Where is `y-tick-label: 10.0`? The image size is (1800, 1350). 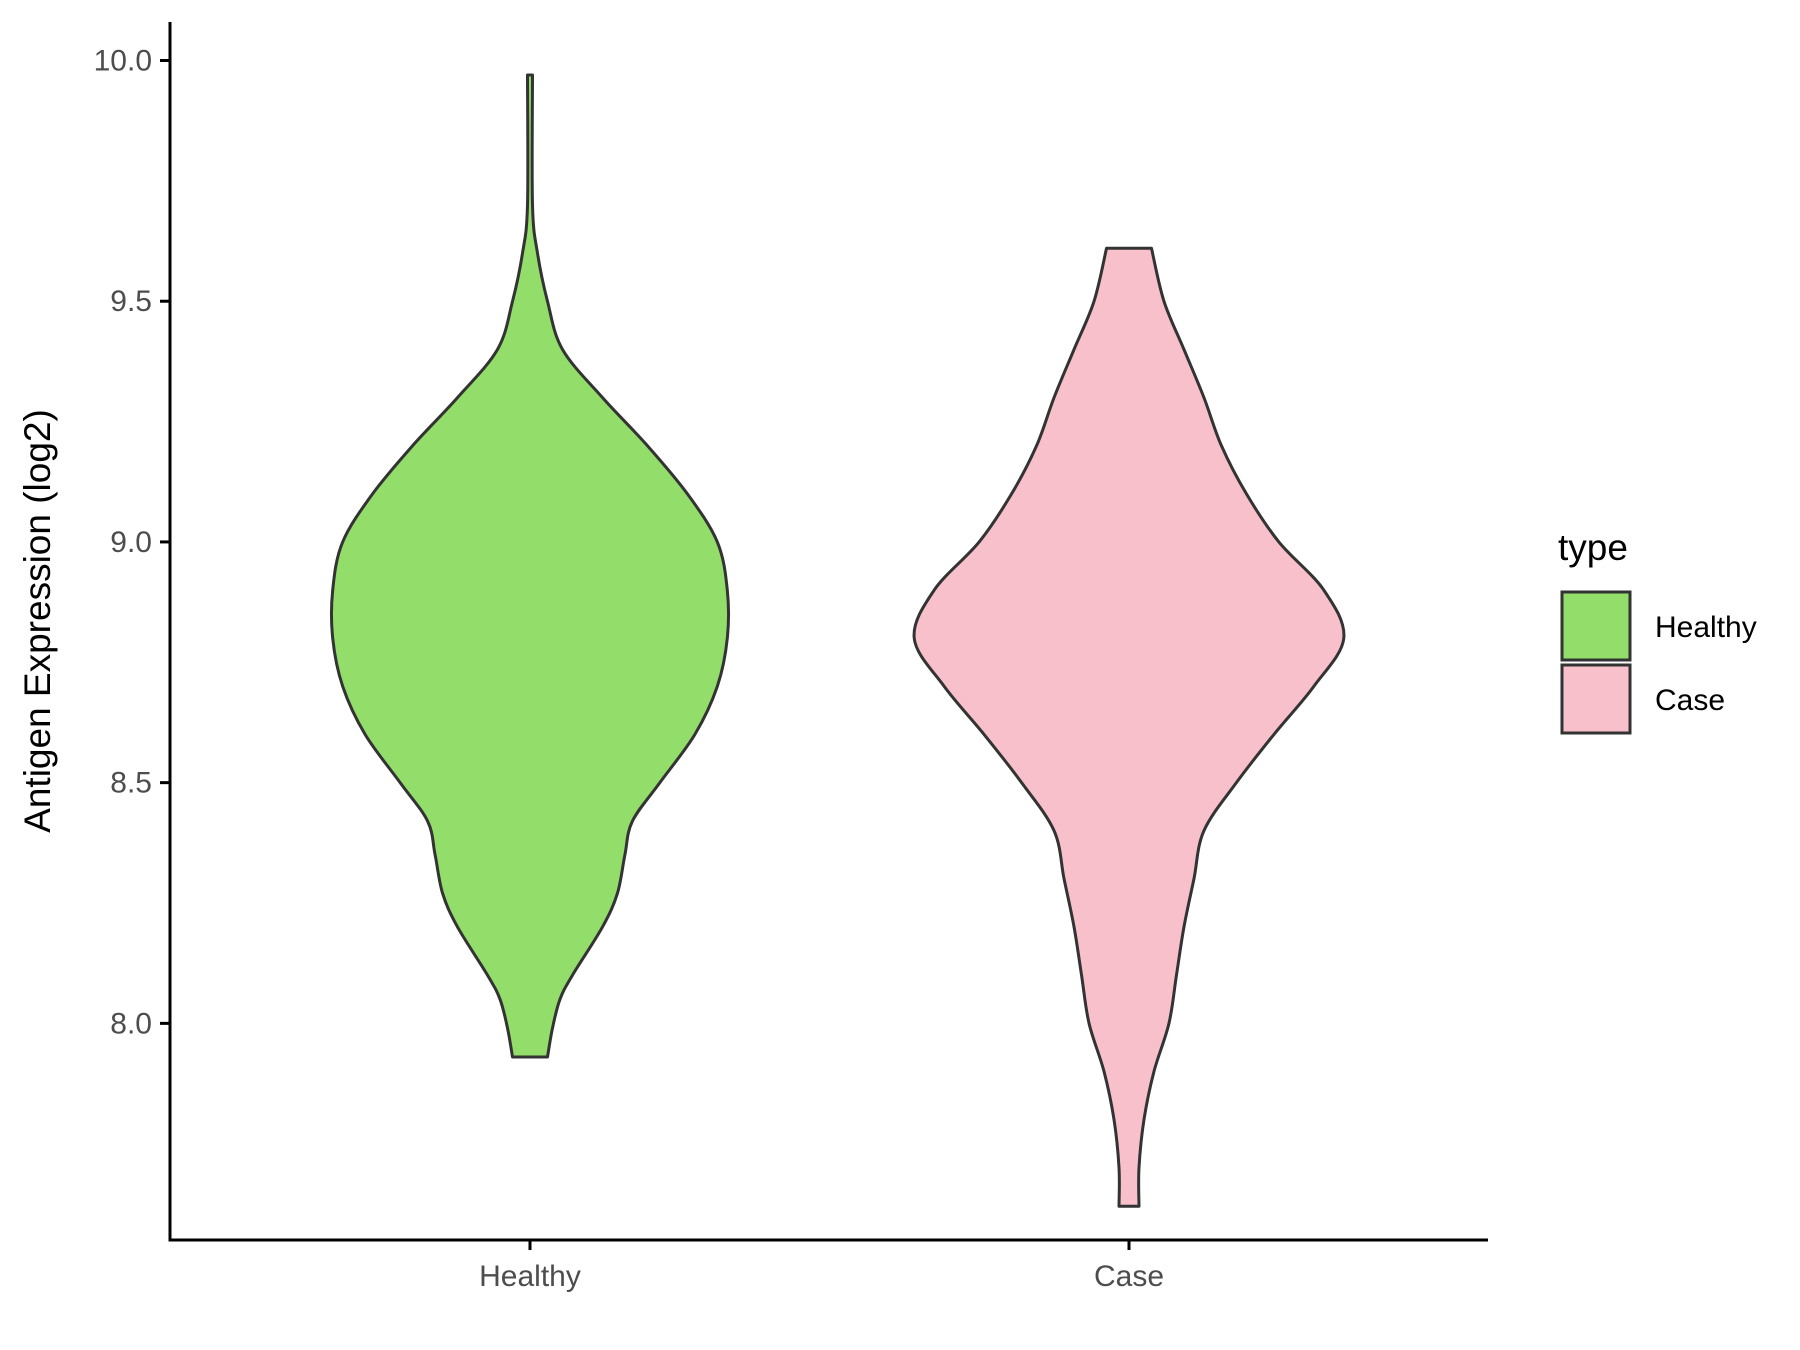
y-tick-label: 10.0 is located at coordinates (123, 61).